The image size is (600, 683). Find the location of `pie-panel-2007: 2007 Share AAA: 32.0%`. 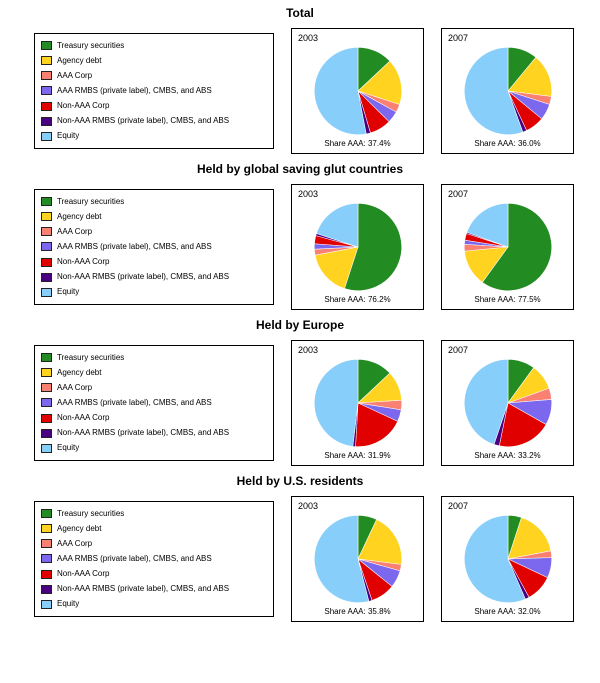

pie-panel-2007: 2007 Share AAA: 32.0% is located at coordinates (507, 559).